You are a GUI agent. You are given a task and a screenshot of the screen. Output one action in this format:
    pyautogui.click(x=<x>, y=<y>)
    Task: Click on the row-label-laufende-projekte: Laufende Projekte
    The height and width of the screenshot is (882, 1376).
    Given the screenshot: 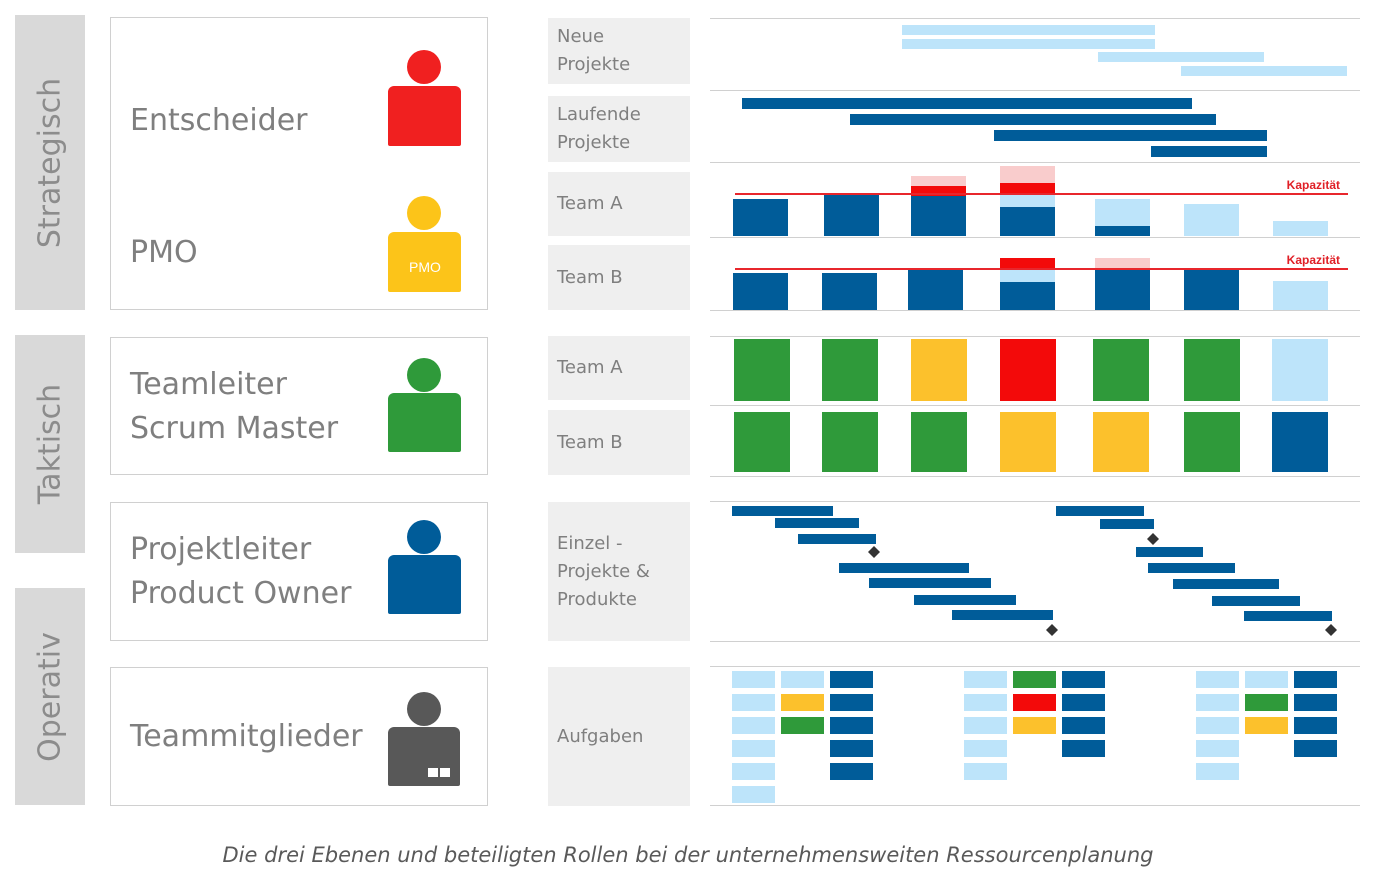 What is the action you would take?
    pyautogui.click(x=619, y=129)
    